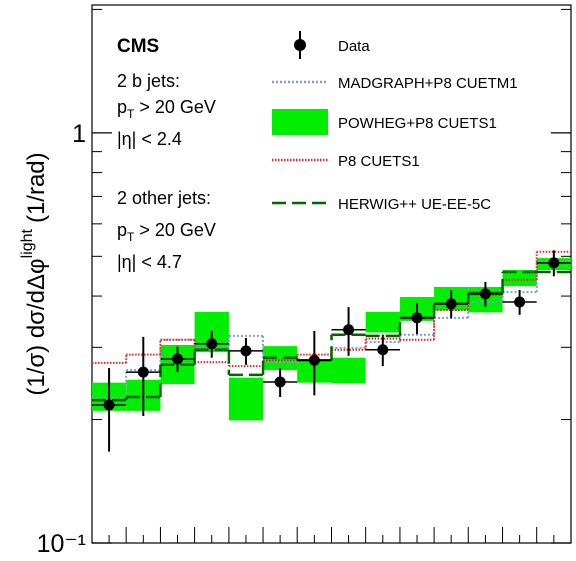  What do you see at coordinates (417, 123) in the screenshot?
I see `legend-label: POWHEG+P8 CUETS1` at bounding box center [417, 123].